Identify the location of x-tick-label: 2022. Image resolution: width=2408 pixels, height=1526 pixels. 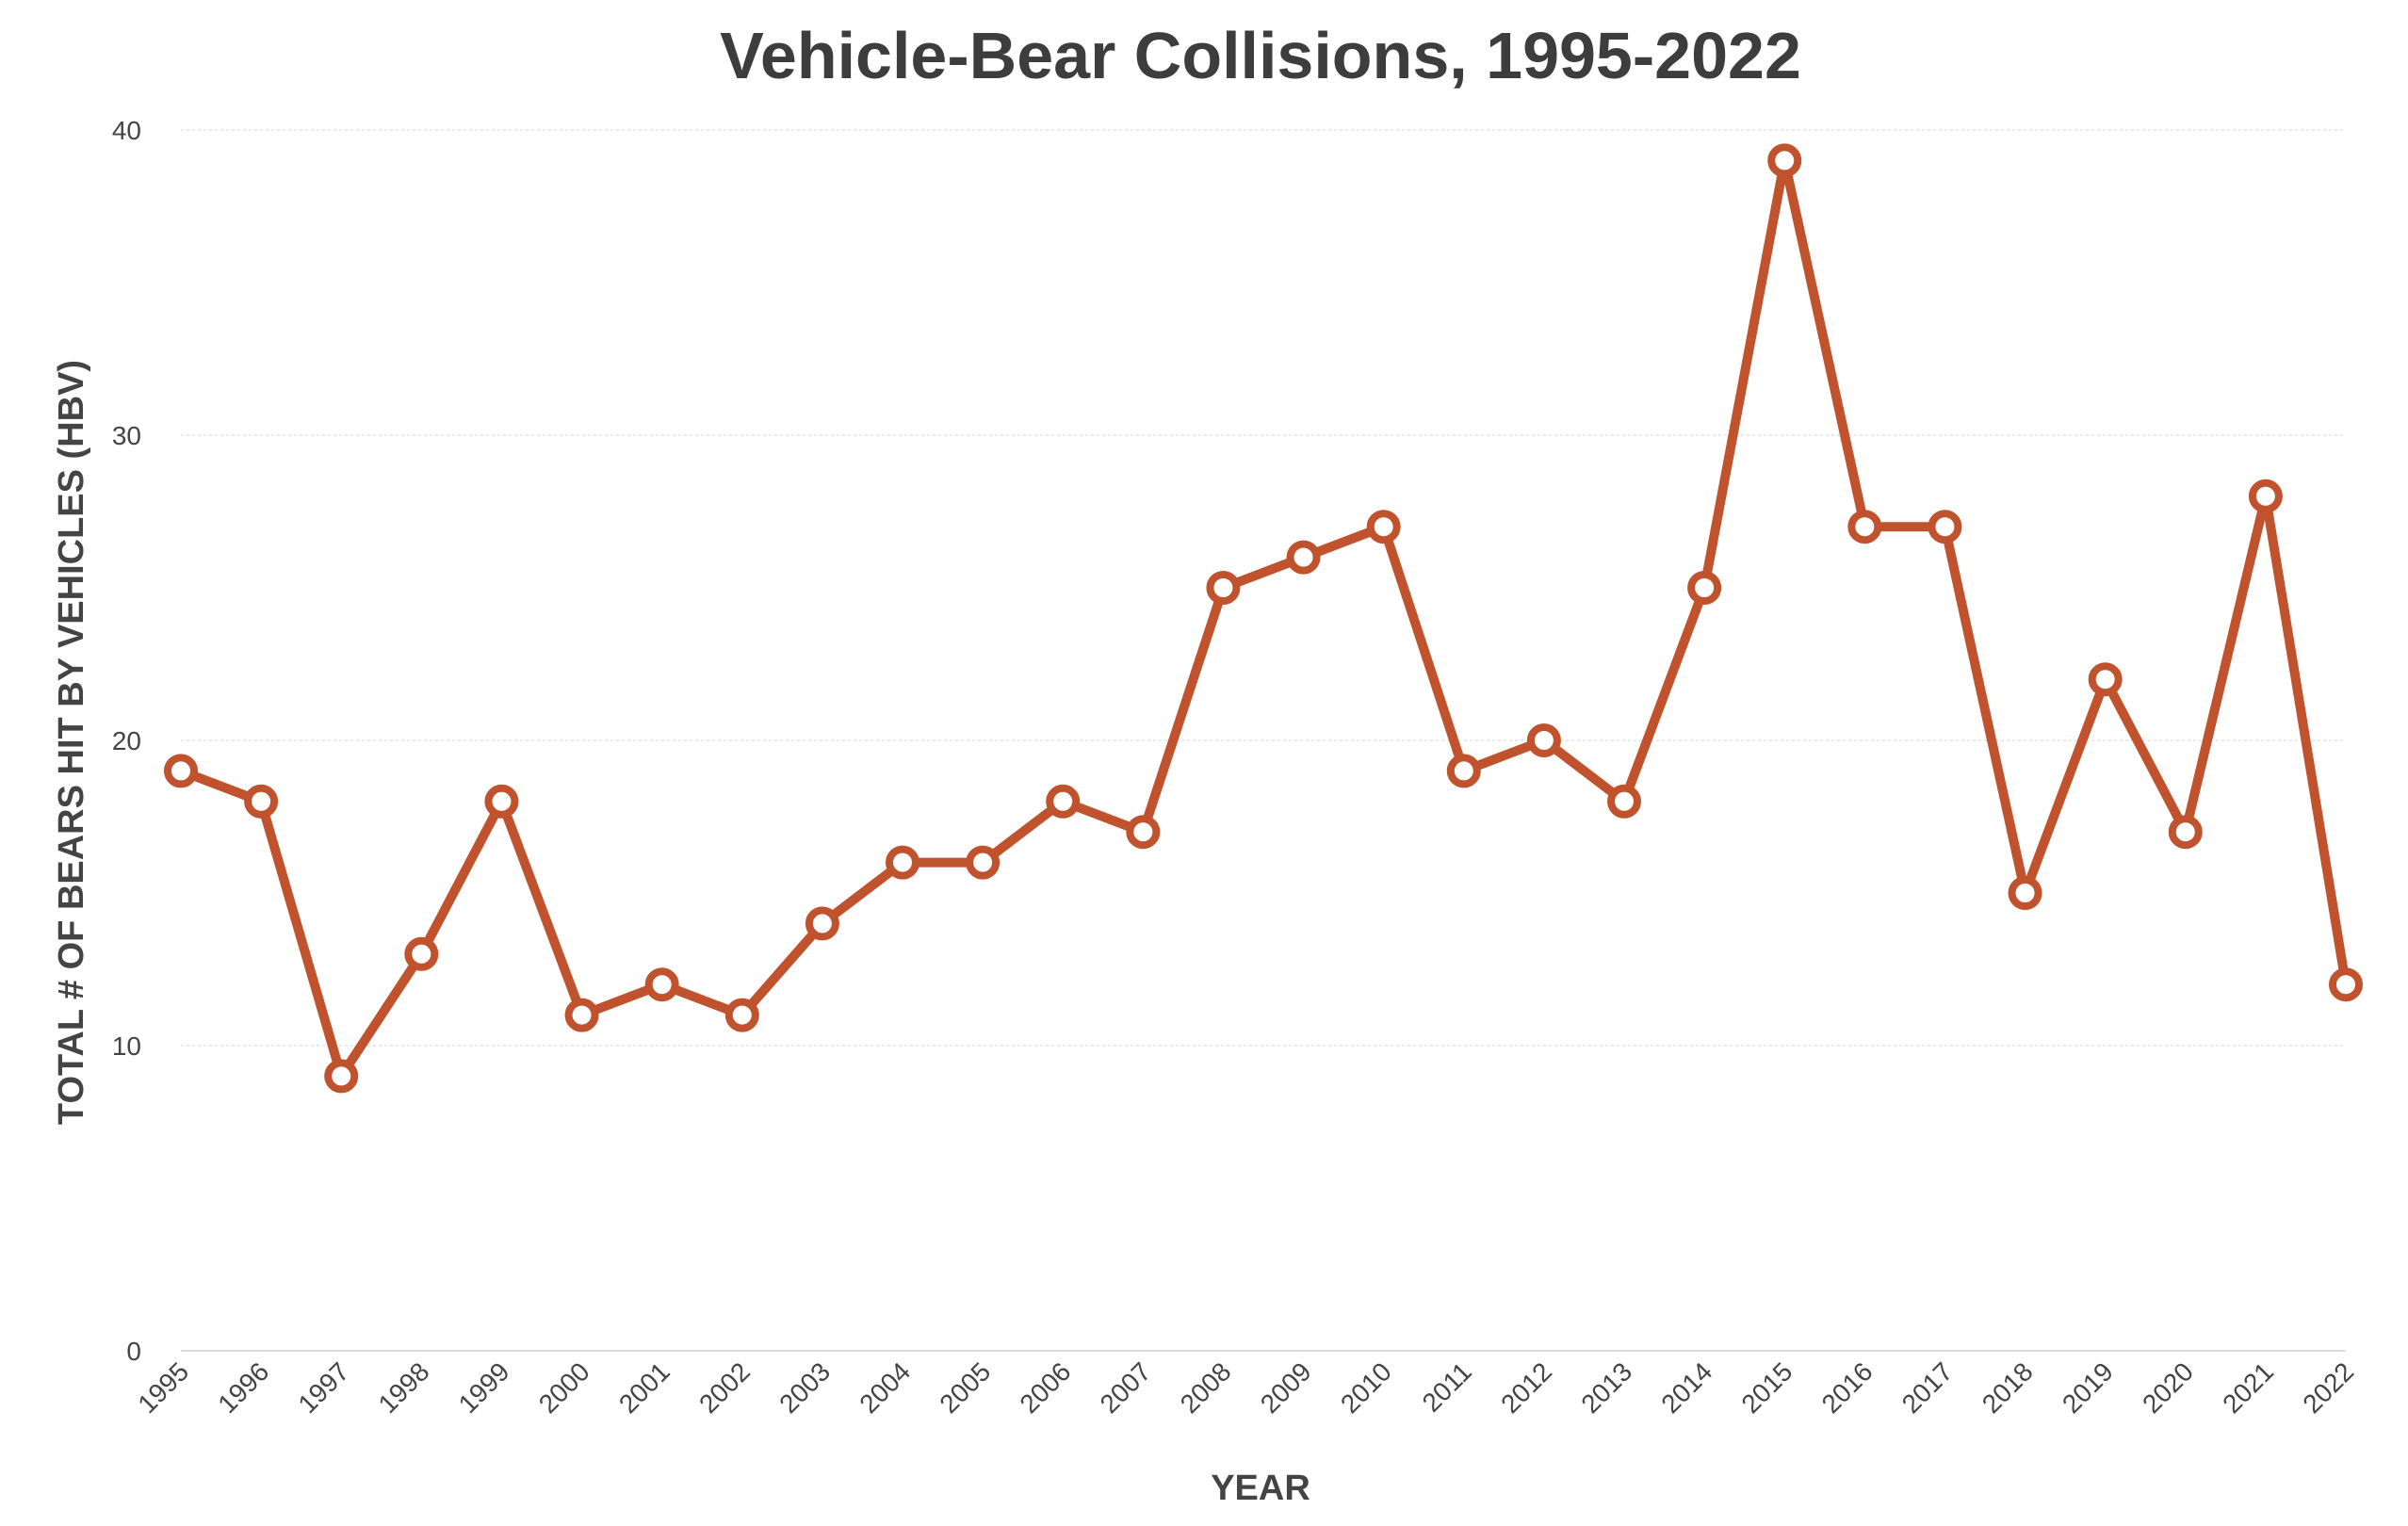
(2328, 1387).